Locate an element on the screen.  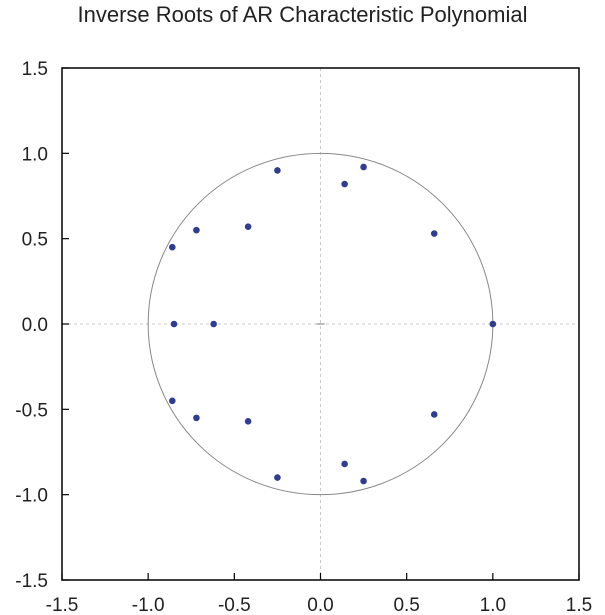
x-tick-label: 0.5 is located at coordinates (406, 605).